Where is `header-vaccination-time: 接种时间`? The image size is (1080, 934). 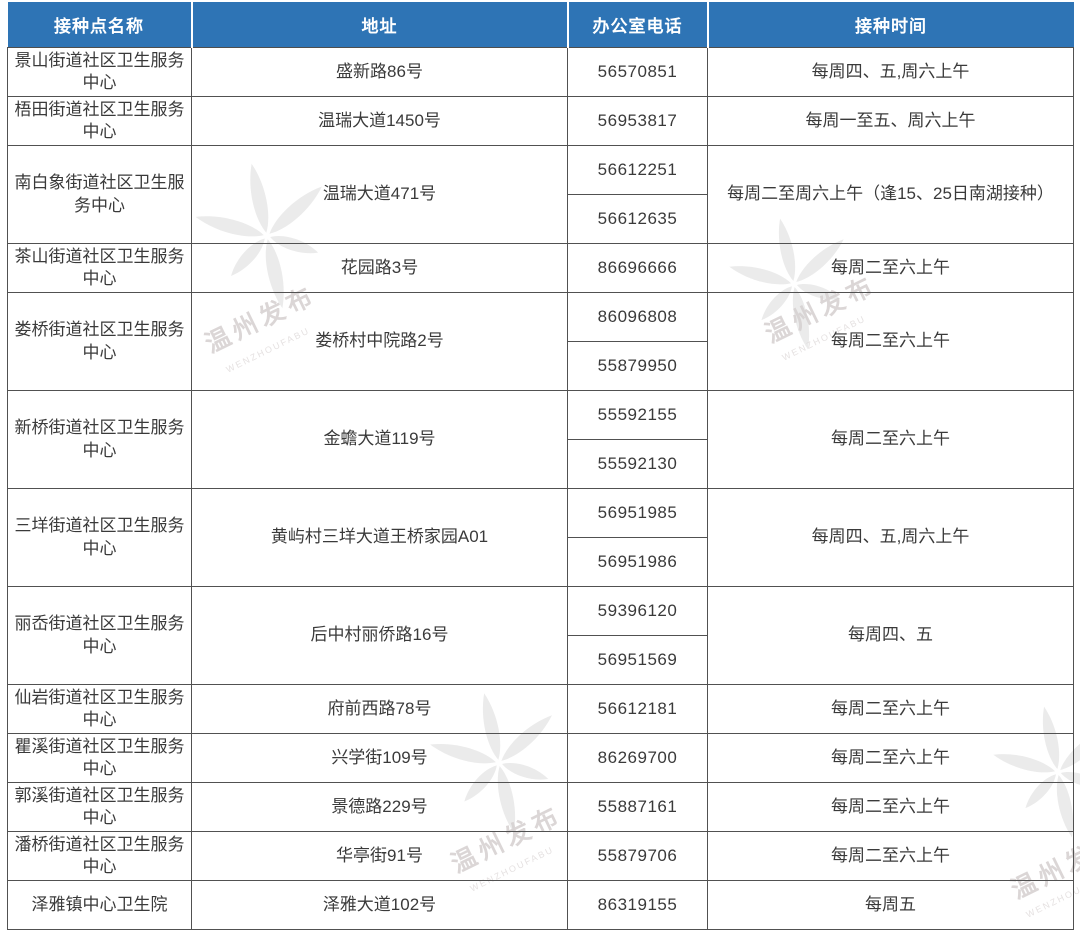 header-vaccination-time: 接种时间 is located at coordinates (890, 25).